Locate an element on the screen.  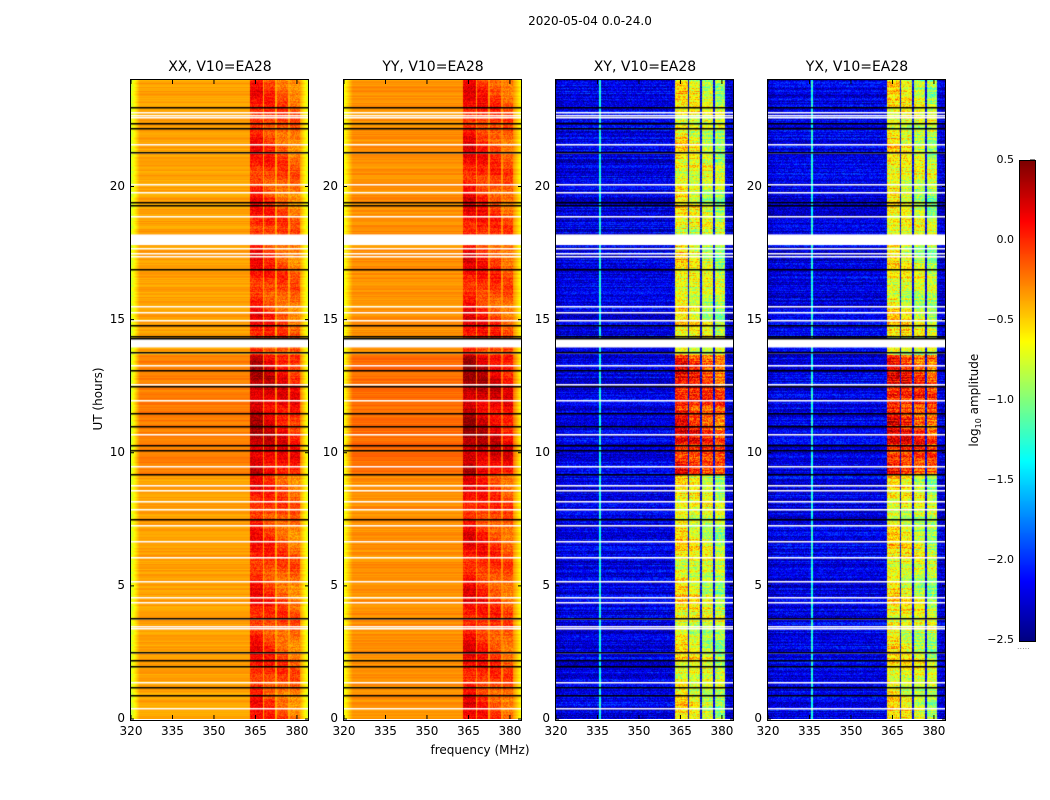
colorbar-label: log10 amplitude is located at coordinates (975, 400).